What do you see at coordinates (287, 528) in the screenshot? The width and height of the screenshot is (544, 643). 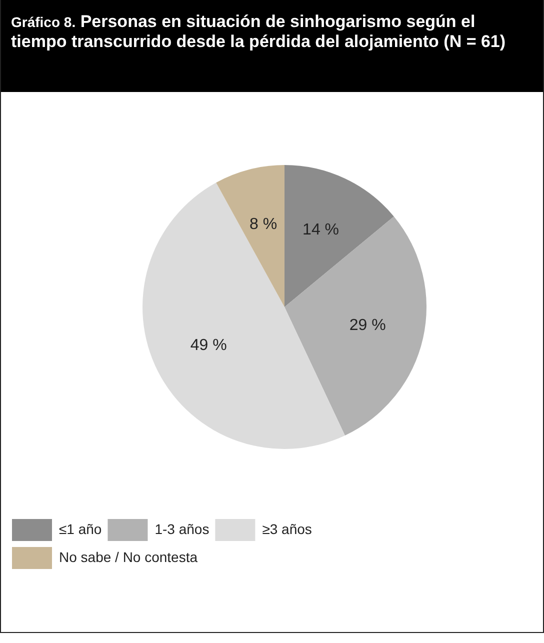 I see `legend-label: ≥3 años` at bounding box center [287, 528].